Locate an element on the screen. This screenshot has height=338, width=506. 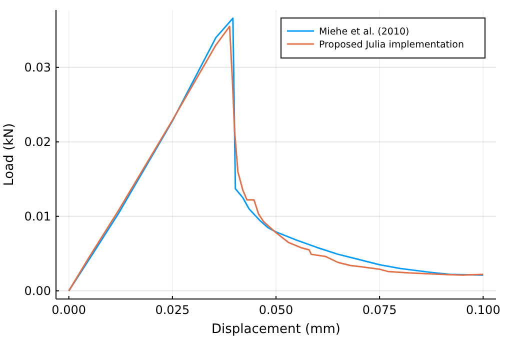
x-tick-label: 0.100 is located at coordinates (483, 310).